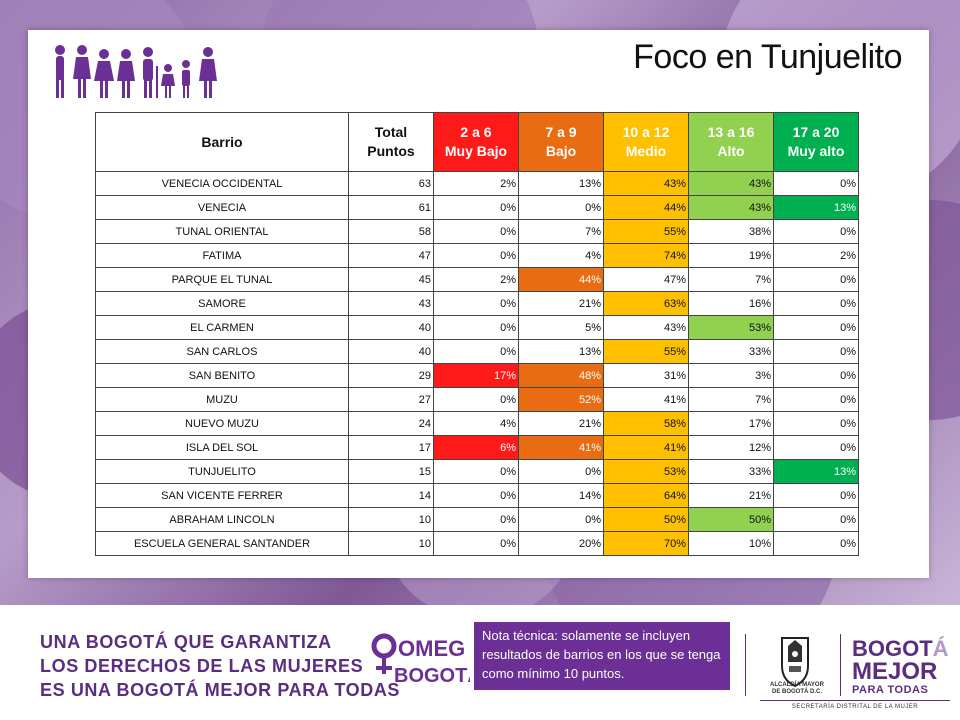  Describe the element at coordinates (222, 519) in the screenshot. I see `barrio-cell: ABRAHAM LINCOLN` at that location.